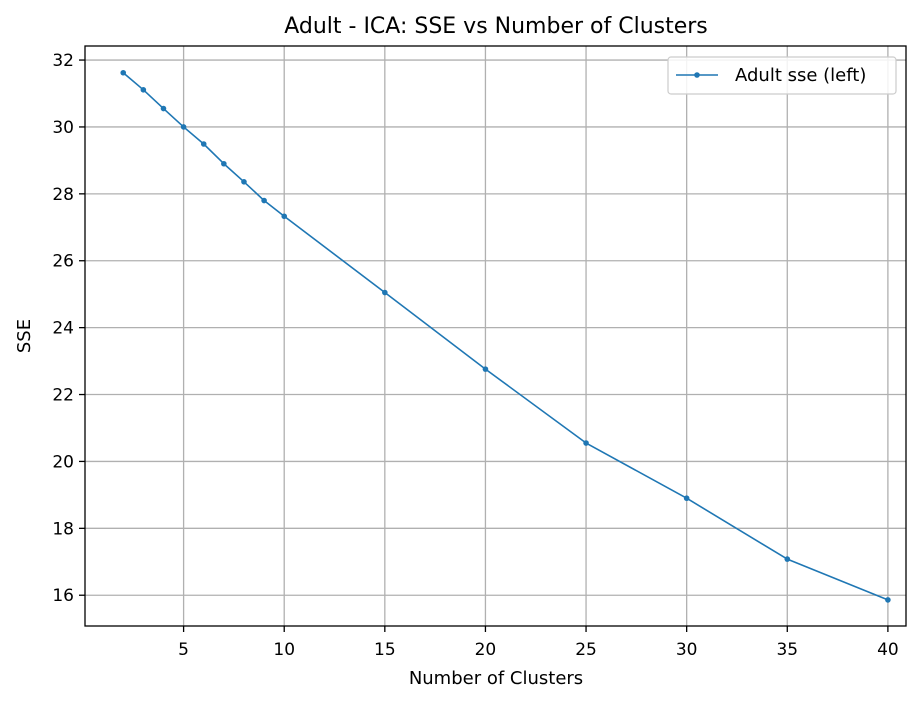  What do you see at coordinates (63, 61) in the screenshot?
I see `y-tick-label: 32` at bounding box center [63, 61].